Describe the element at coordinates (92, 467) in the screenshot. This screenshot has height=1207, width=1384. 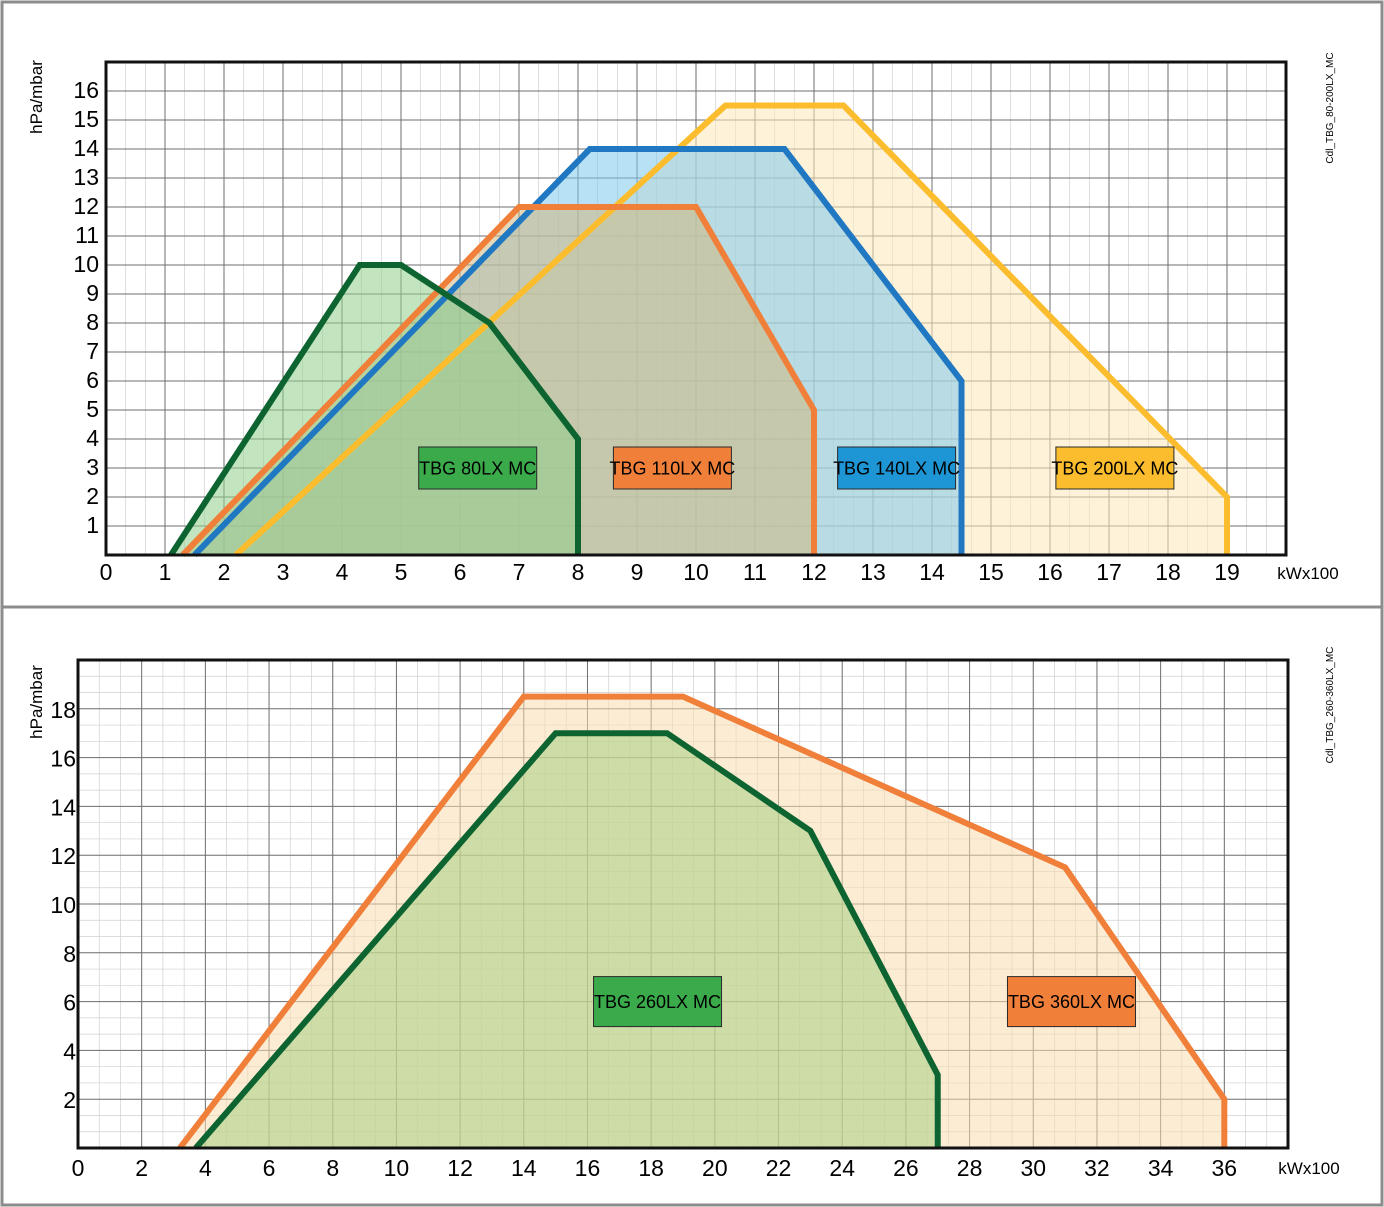
I see `y-tick-label: 3` at that location.